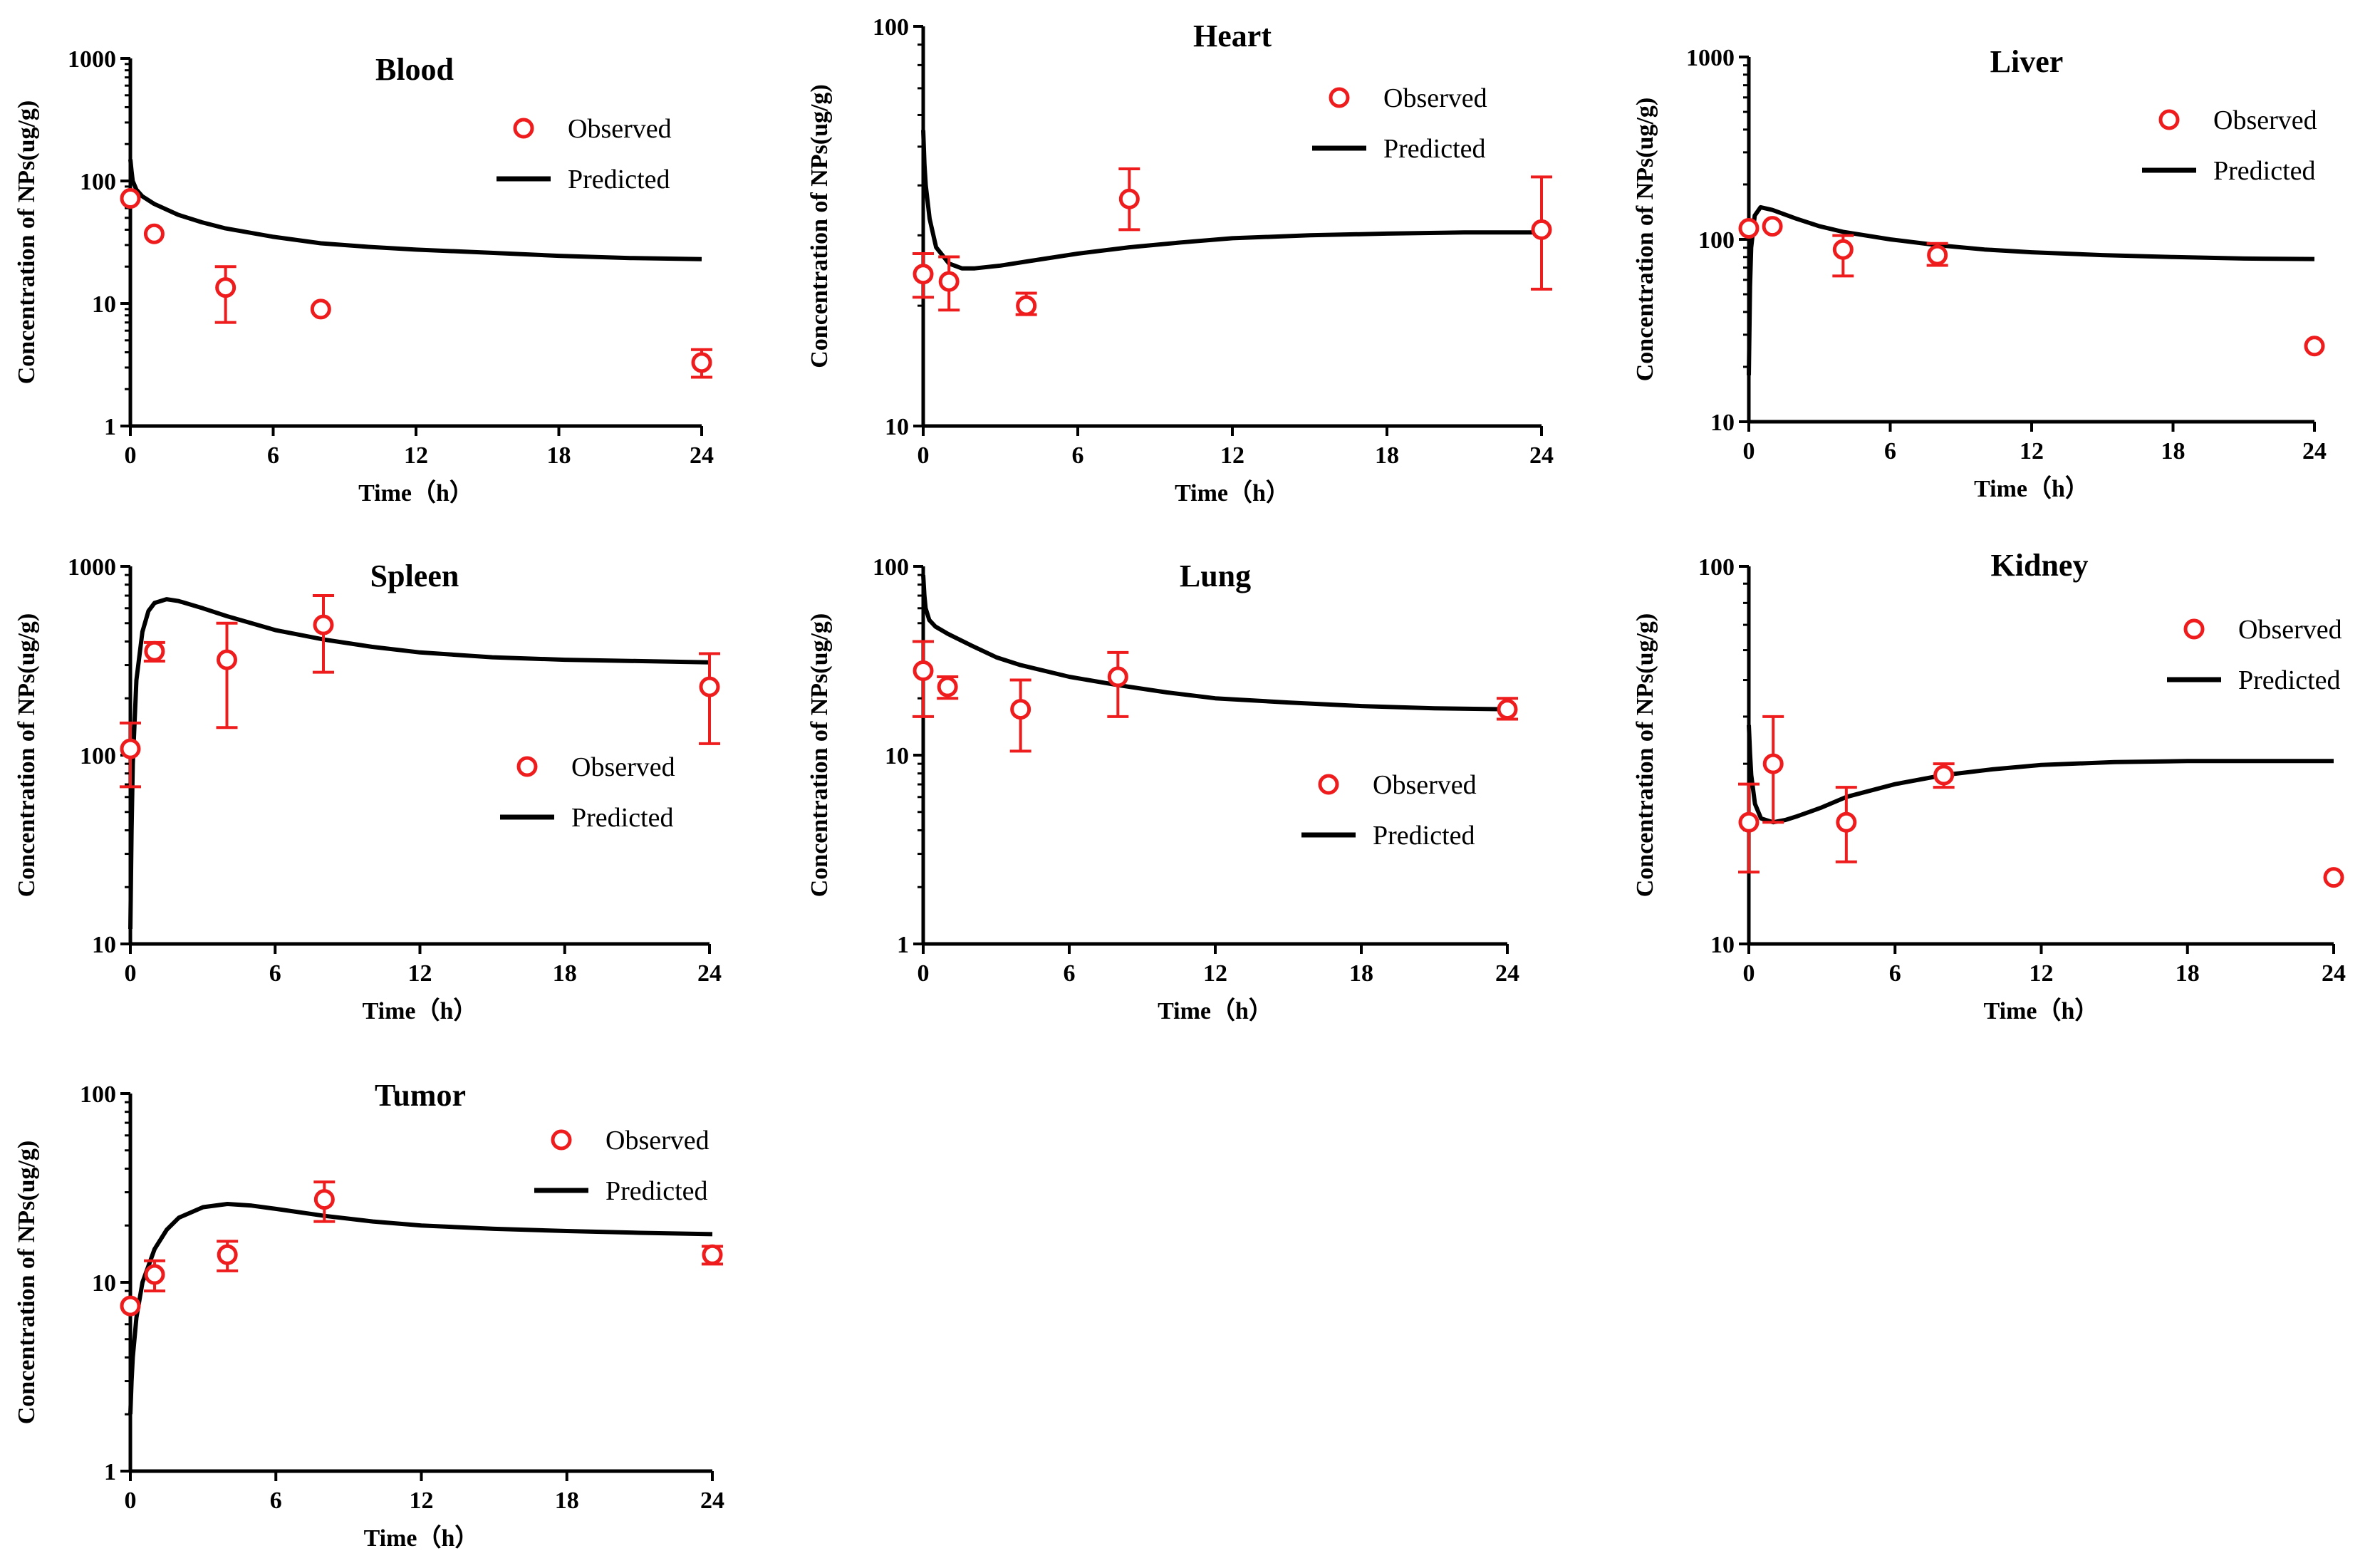 The width and height of the screenshot is (2370, 1568). I want to click on chart-title: Kidney, so click(2040, 565).